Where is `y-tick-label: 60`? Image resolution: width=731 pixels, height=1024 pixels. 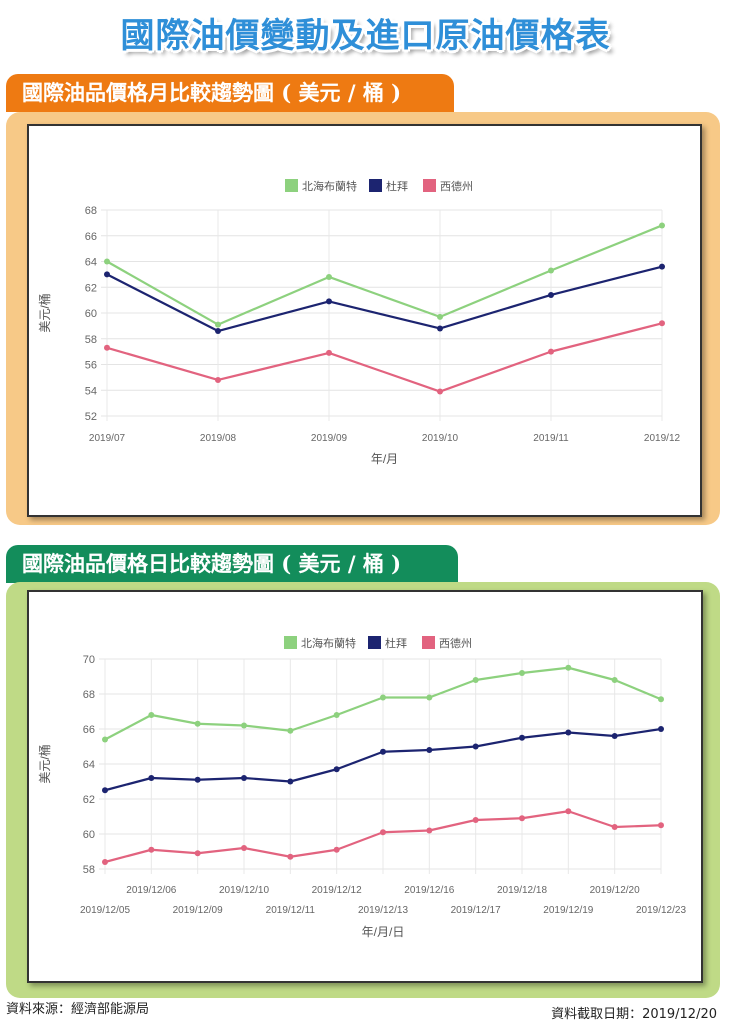 y-tick-label: 60 is located at coordinates (91, 314).